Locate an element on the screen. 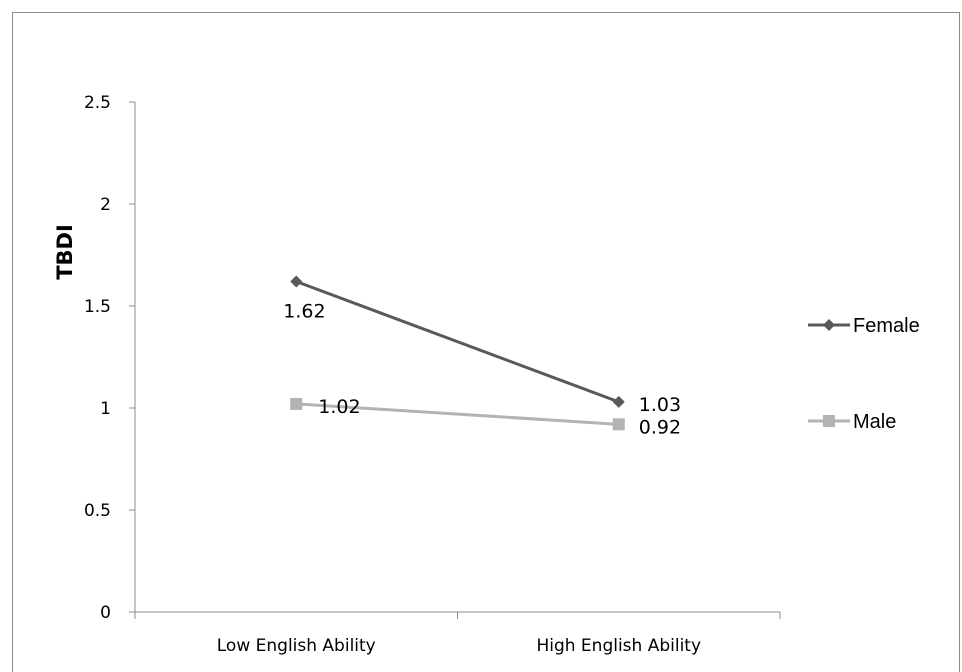 The width and height of the screenshot is (962, 672). y-tick-label: 2.5 is located at coordinates (97, 103).